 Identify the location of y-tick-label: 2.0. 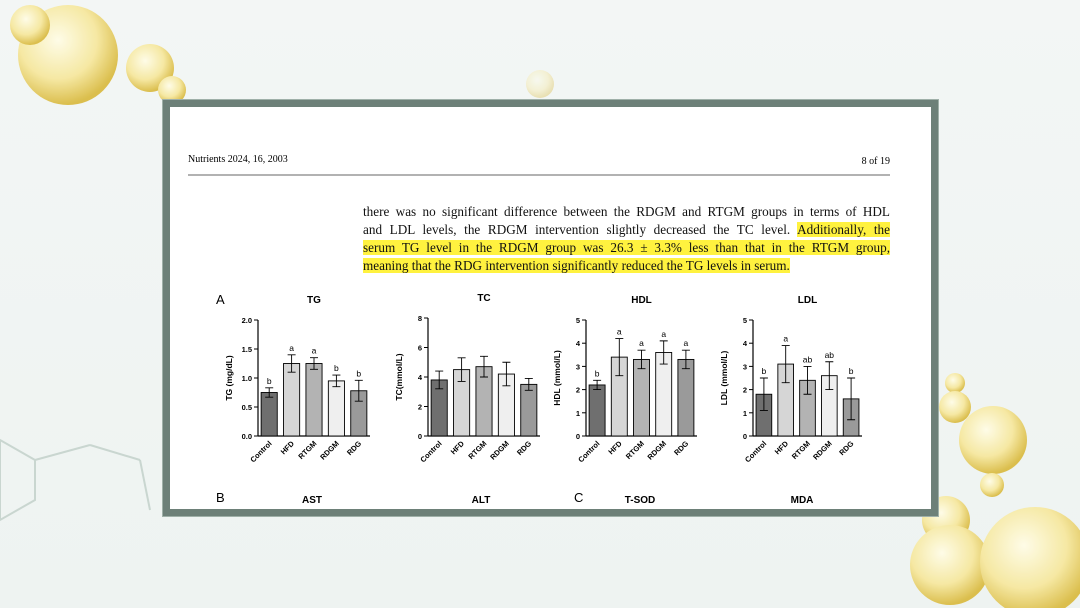
(247, 320).